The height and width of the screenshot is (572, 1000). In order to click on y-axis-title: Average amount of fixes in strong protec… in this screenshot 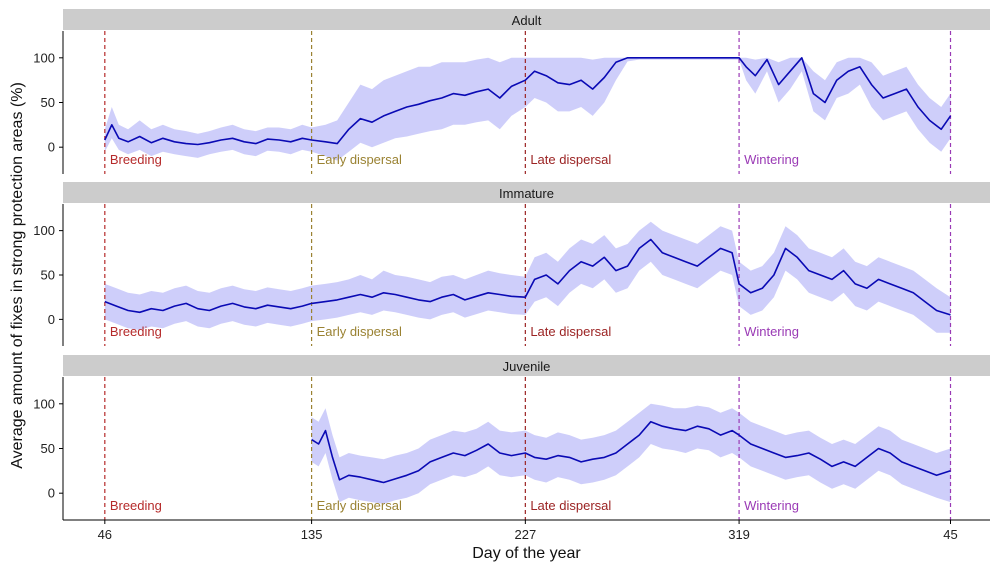, I will do `click(17, 275)`.